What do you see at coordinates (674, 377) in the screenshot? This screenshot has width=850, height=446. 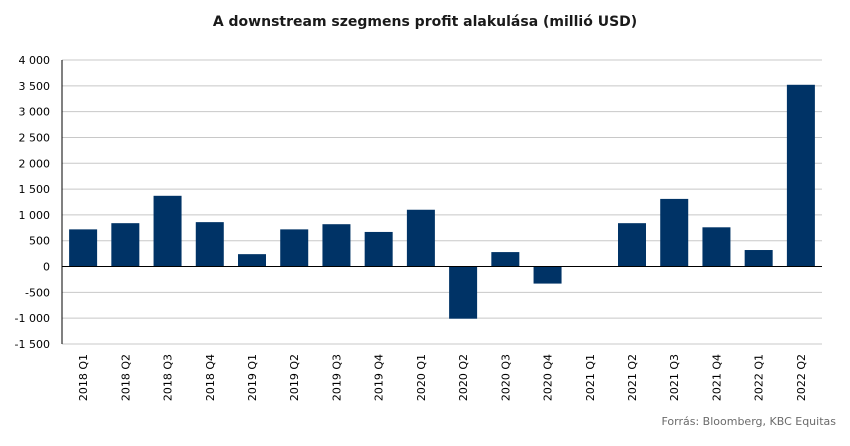 I see `x-tick-label: 2021 Q3` at bounding box center [674, 377].